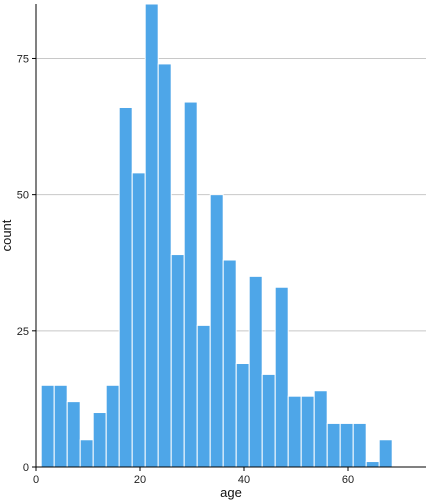  Describe the element at coordinates (140, 480) in the screenshot. I see `x-tick-label: 20` at that location.